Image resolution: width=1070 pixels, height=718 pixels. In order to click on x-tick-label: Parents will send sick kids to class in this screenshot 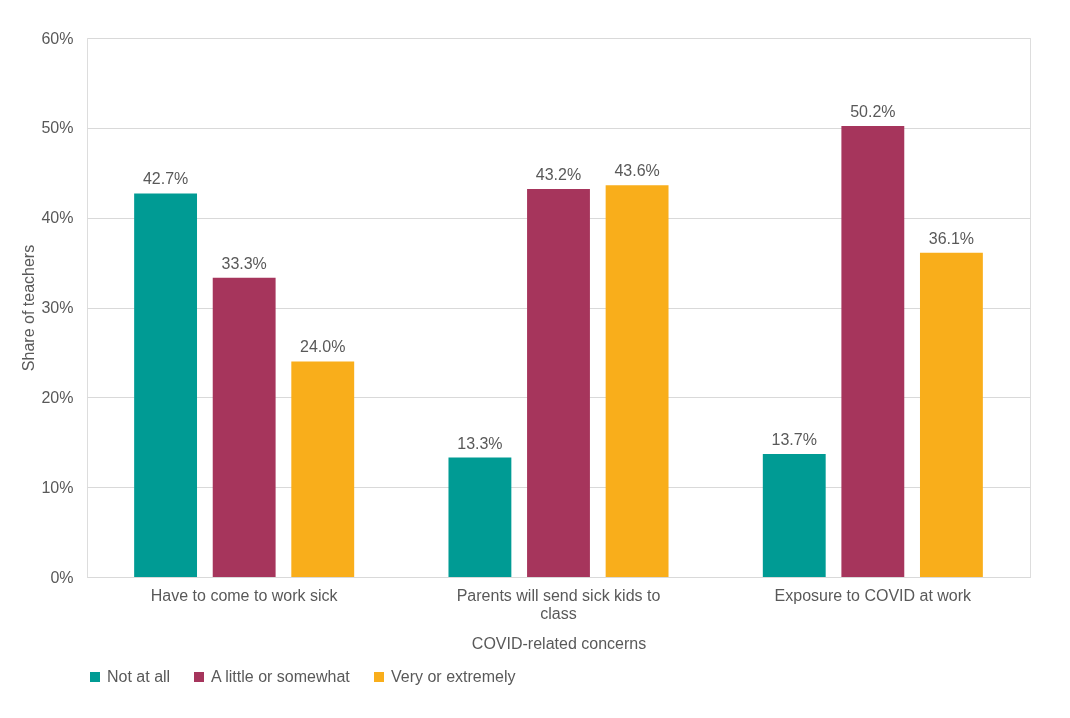, I will do `click(558, 604)`.